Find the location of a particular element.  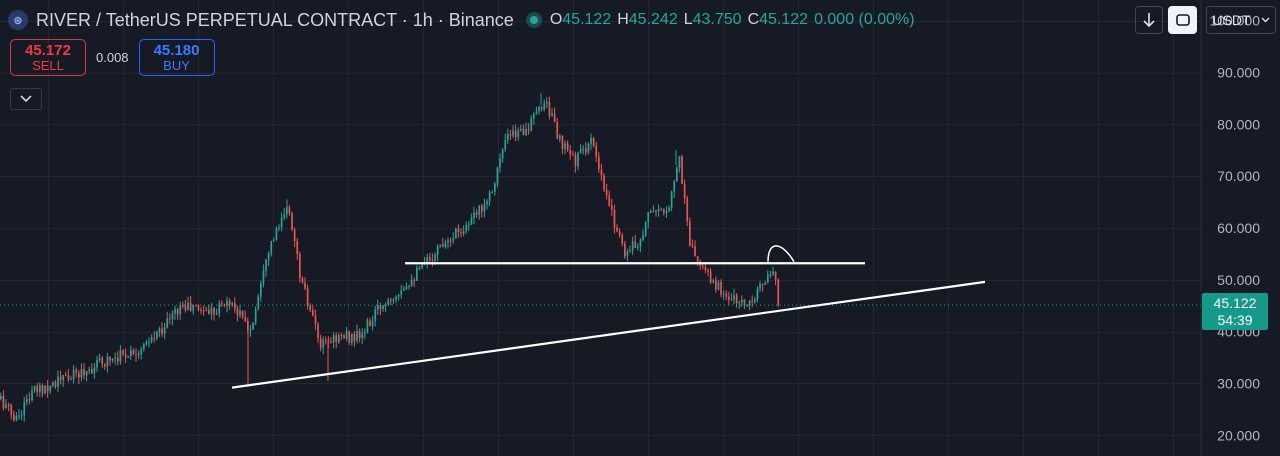

buy-button: 45.180 BUY is located at coordinates (176, 57).